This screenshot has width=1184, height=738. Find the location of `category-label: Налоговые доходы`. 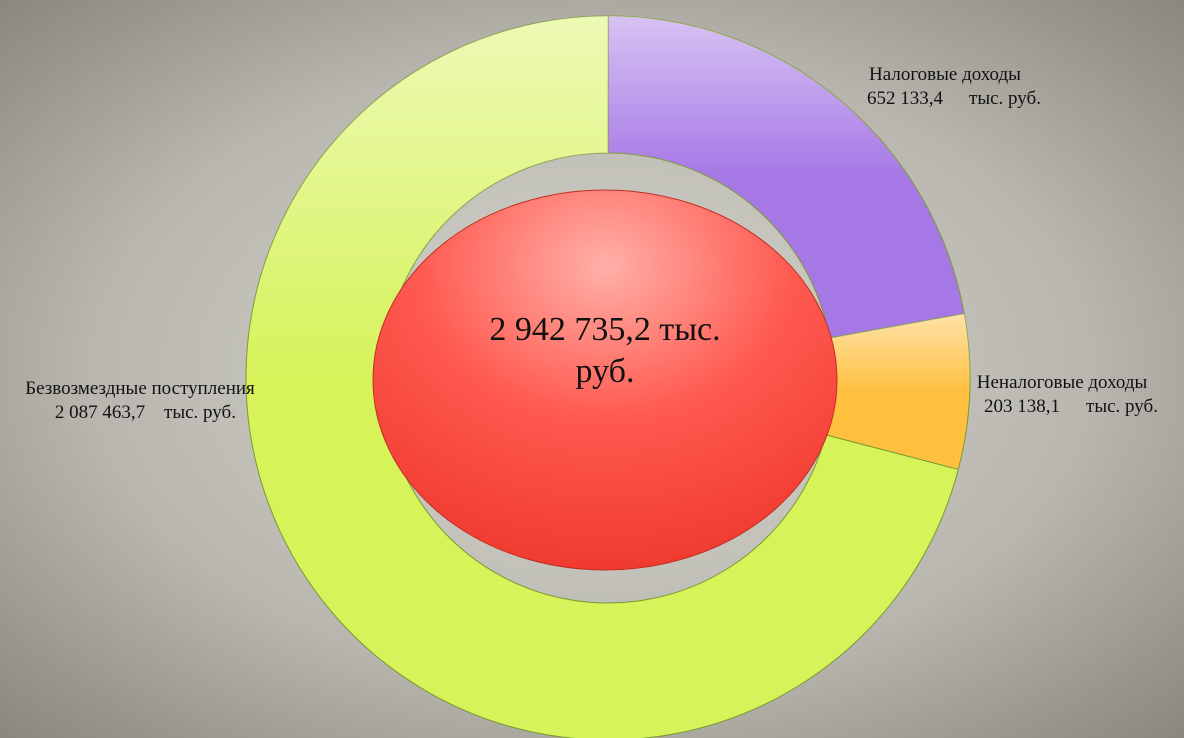

category-label: Налоговые доходы is located at coordinates (945, 74).